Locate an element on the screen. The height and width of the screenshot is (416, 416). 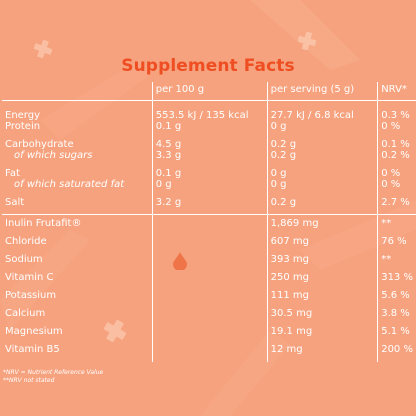
per-100g-value: 0 g is located at coordinates (210, 188).